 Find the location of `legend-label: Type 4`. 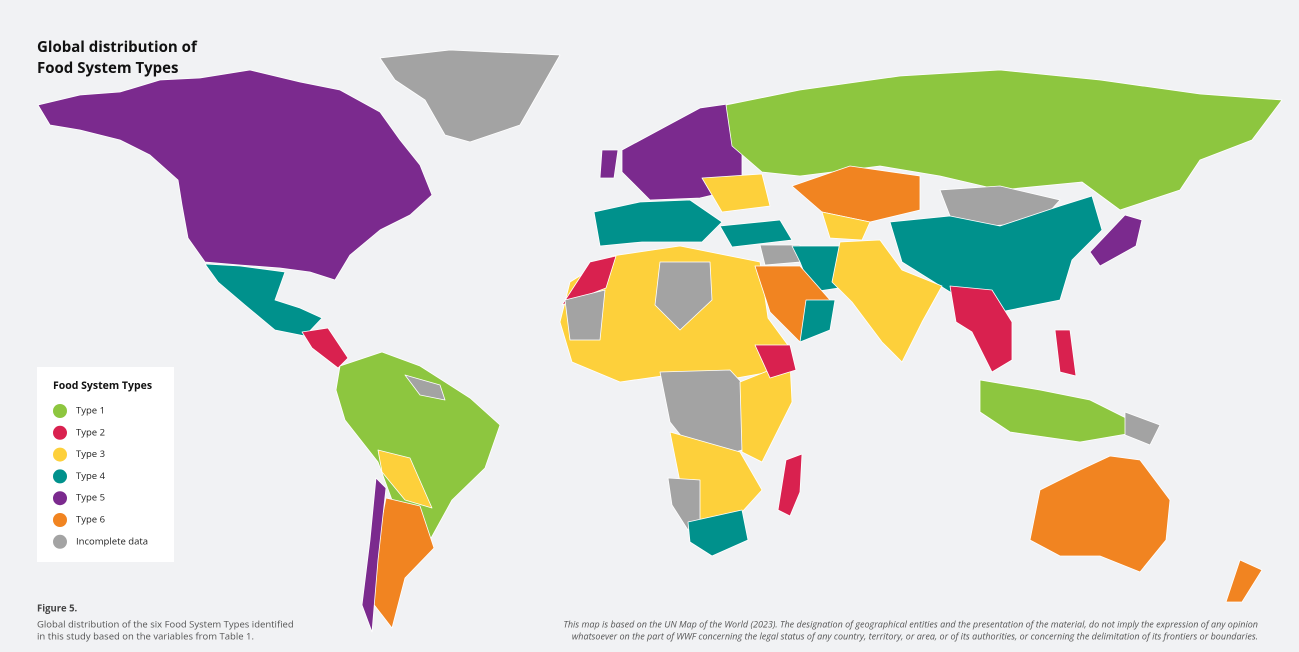

legend-label: Type 4 is located at coordinates (91, 475).